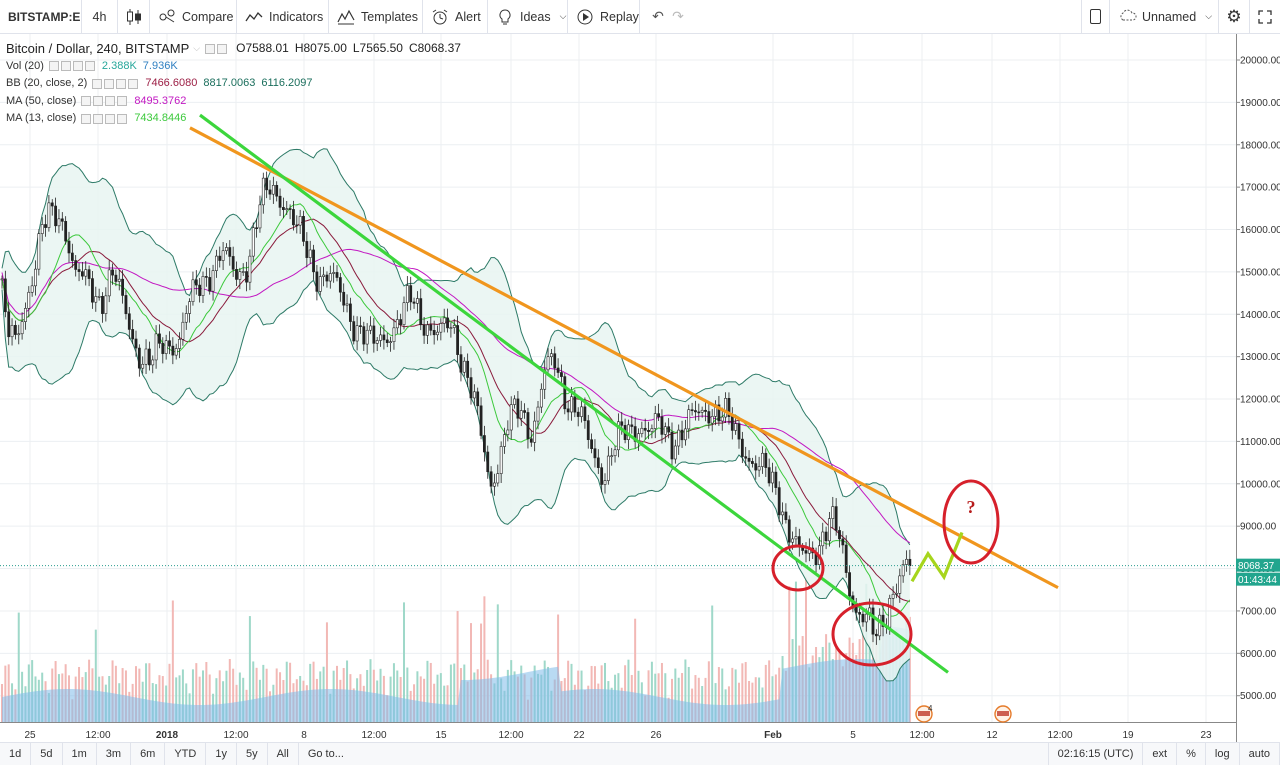  I want to click on alert-button: Alert, so click(455, 16).